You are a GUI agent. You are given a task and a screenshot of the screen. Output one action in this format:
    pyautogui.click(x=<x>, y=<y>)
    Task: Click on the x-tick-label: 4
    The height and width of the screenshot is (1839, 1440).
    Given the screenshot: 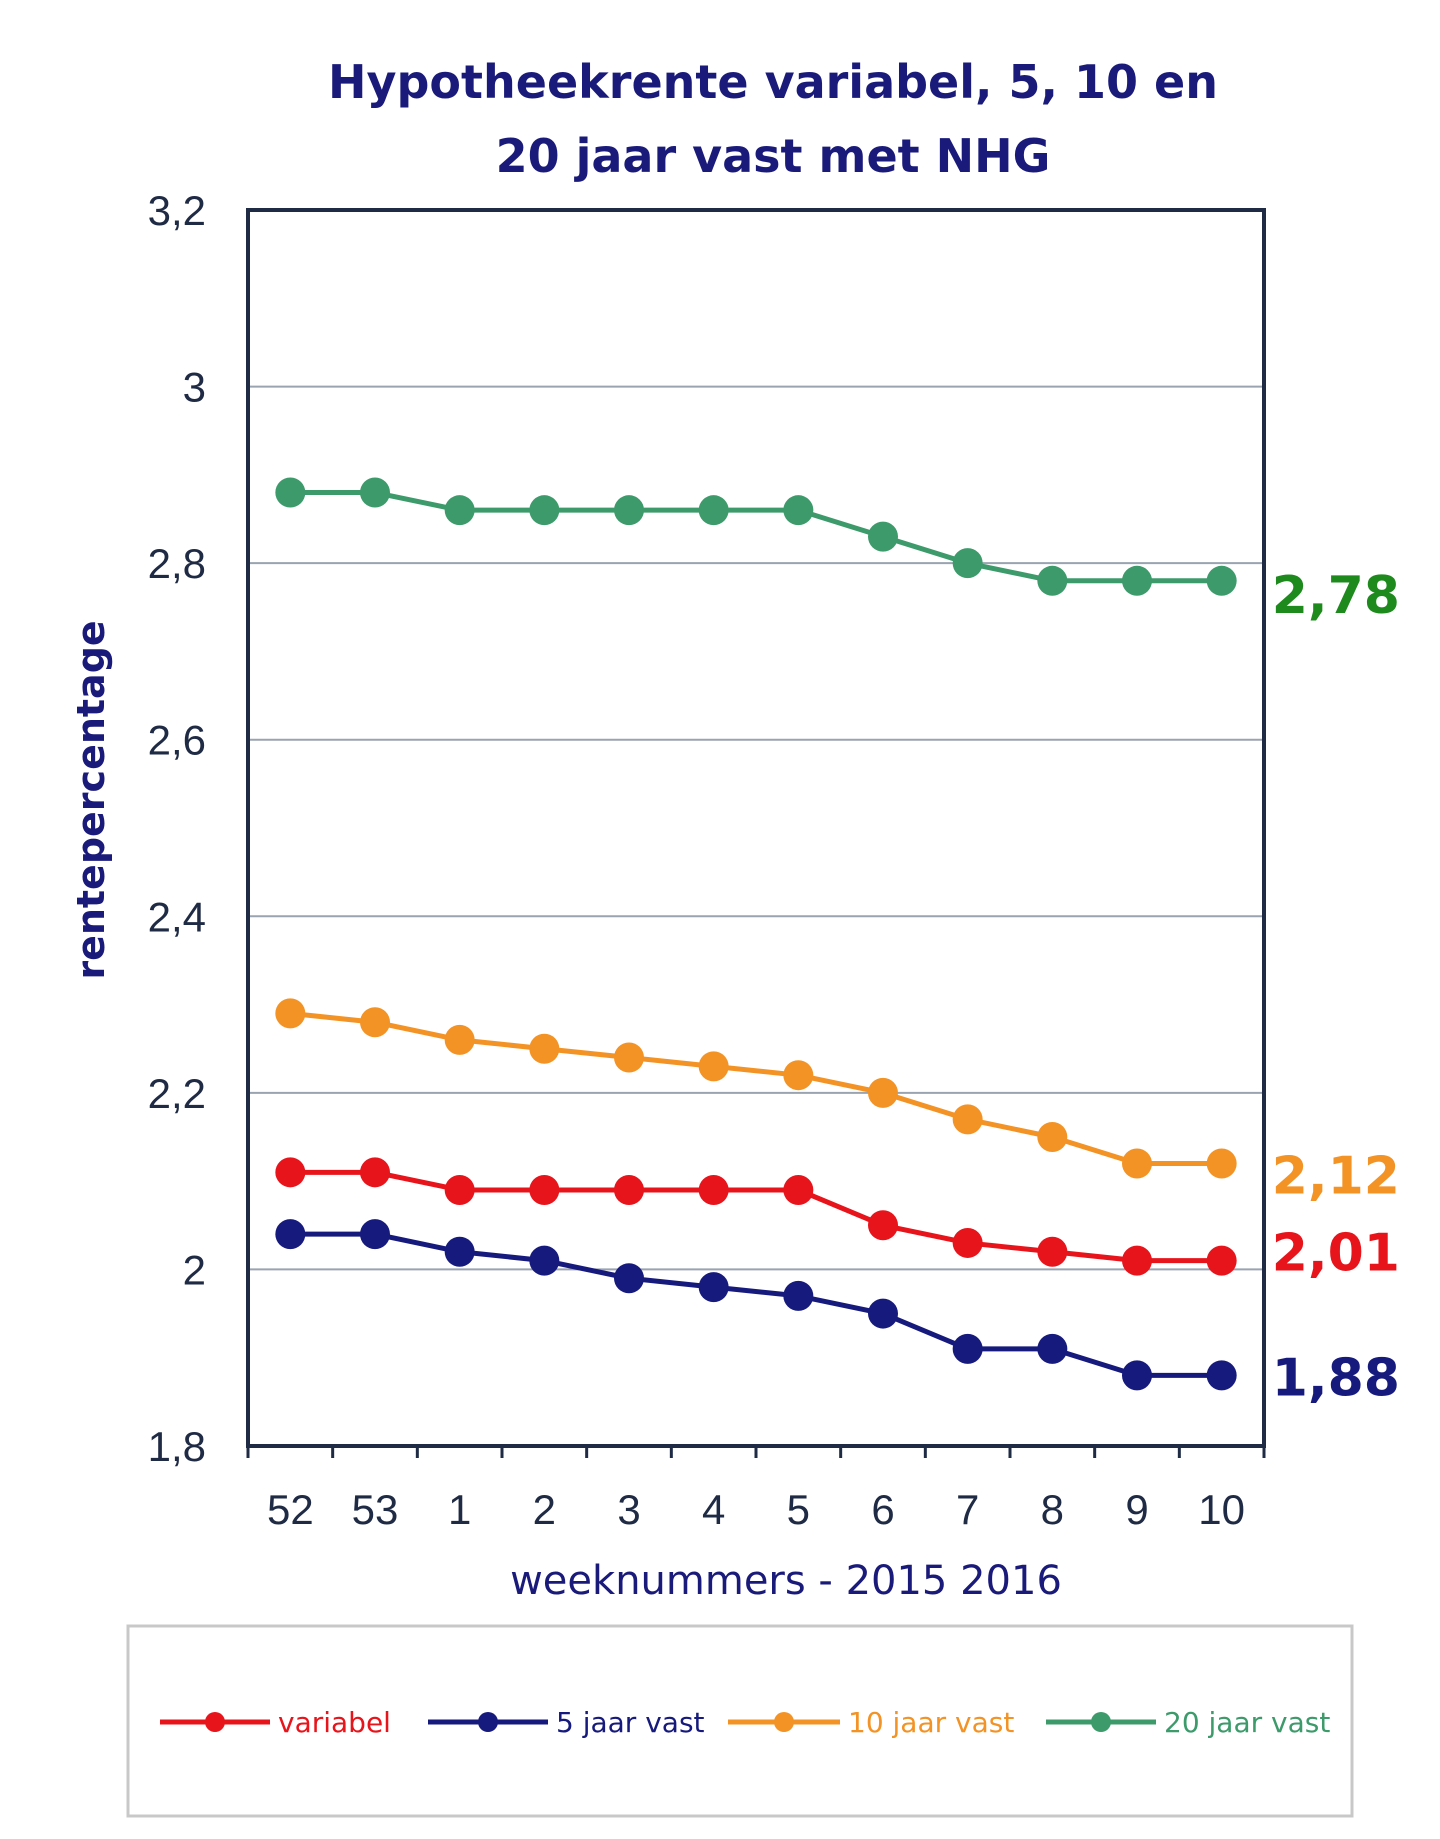 What is the action you would take?
    pyautogui.click(x=713, y=1509)
    